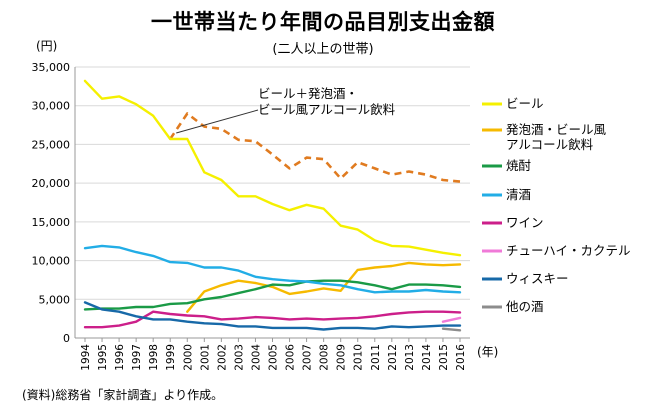 Image resolution: width=646 pixels, height=412 pixels. I want to click on annotation-text: ビール風アルコール飲料, so click(327, 109).